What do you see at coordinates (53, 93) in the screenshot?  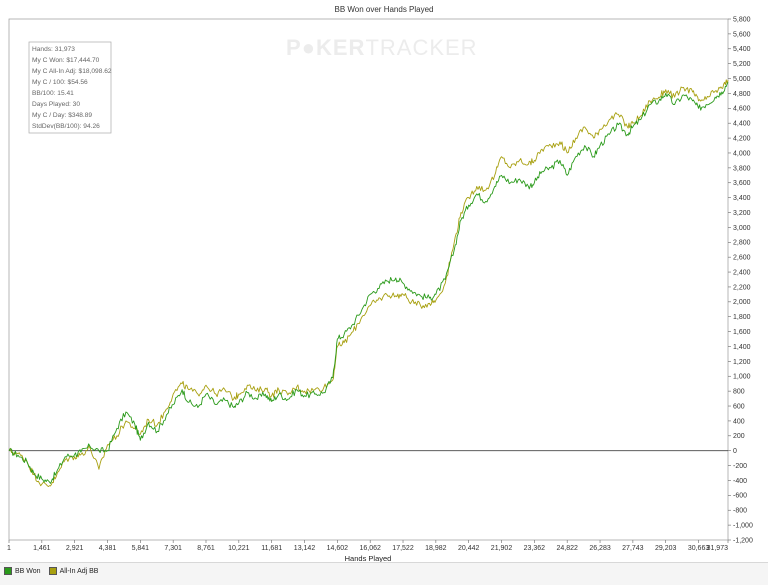 I see `stat-bb100: BB/100: 15.41` at bounding box center [53, 93].